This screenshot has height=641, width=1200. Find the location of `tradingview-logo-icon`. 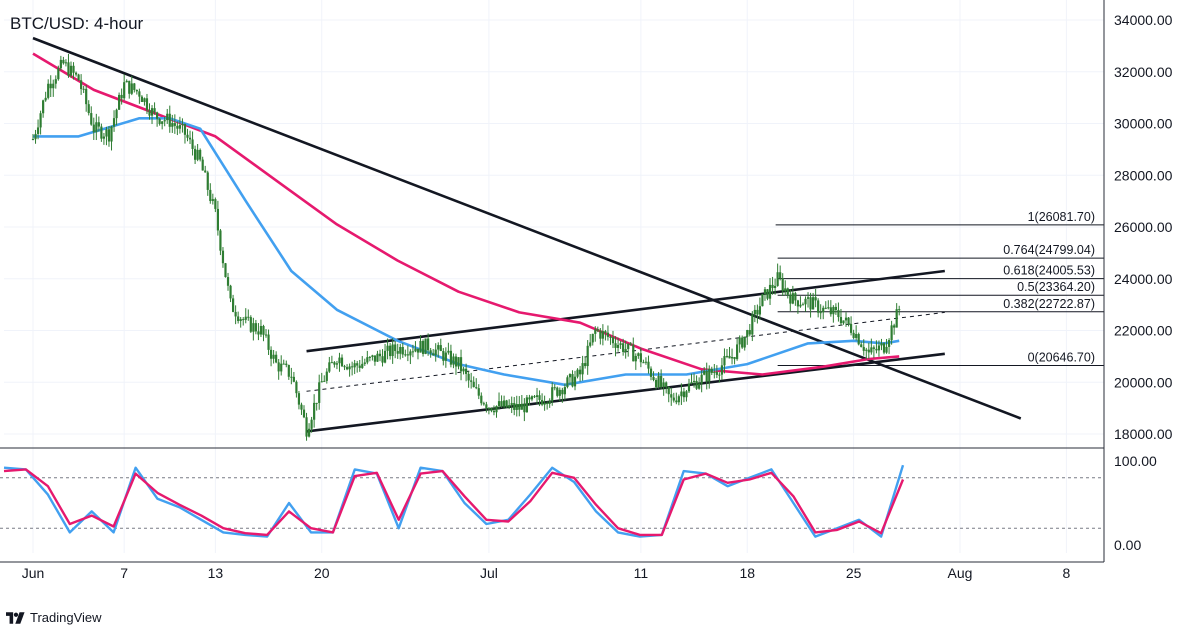

tradingview-logo-icon is located at coordinates (15, 617).